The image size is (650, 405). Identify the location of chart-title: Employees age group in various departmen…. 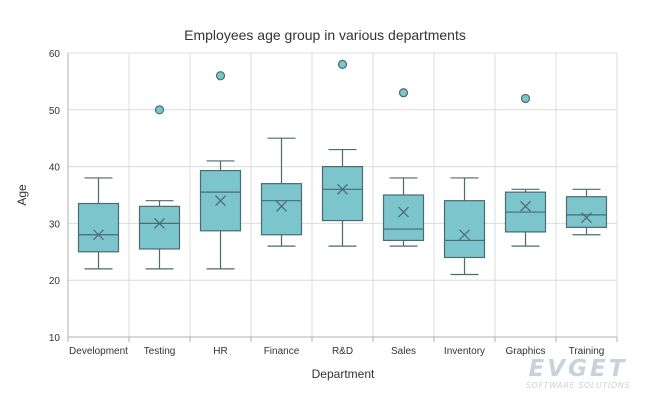
(325, 35).